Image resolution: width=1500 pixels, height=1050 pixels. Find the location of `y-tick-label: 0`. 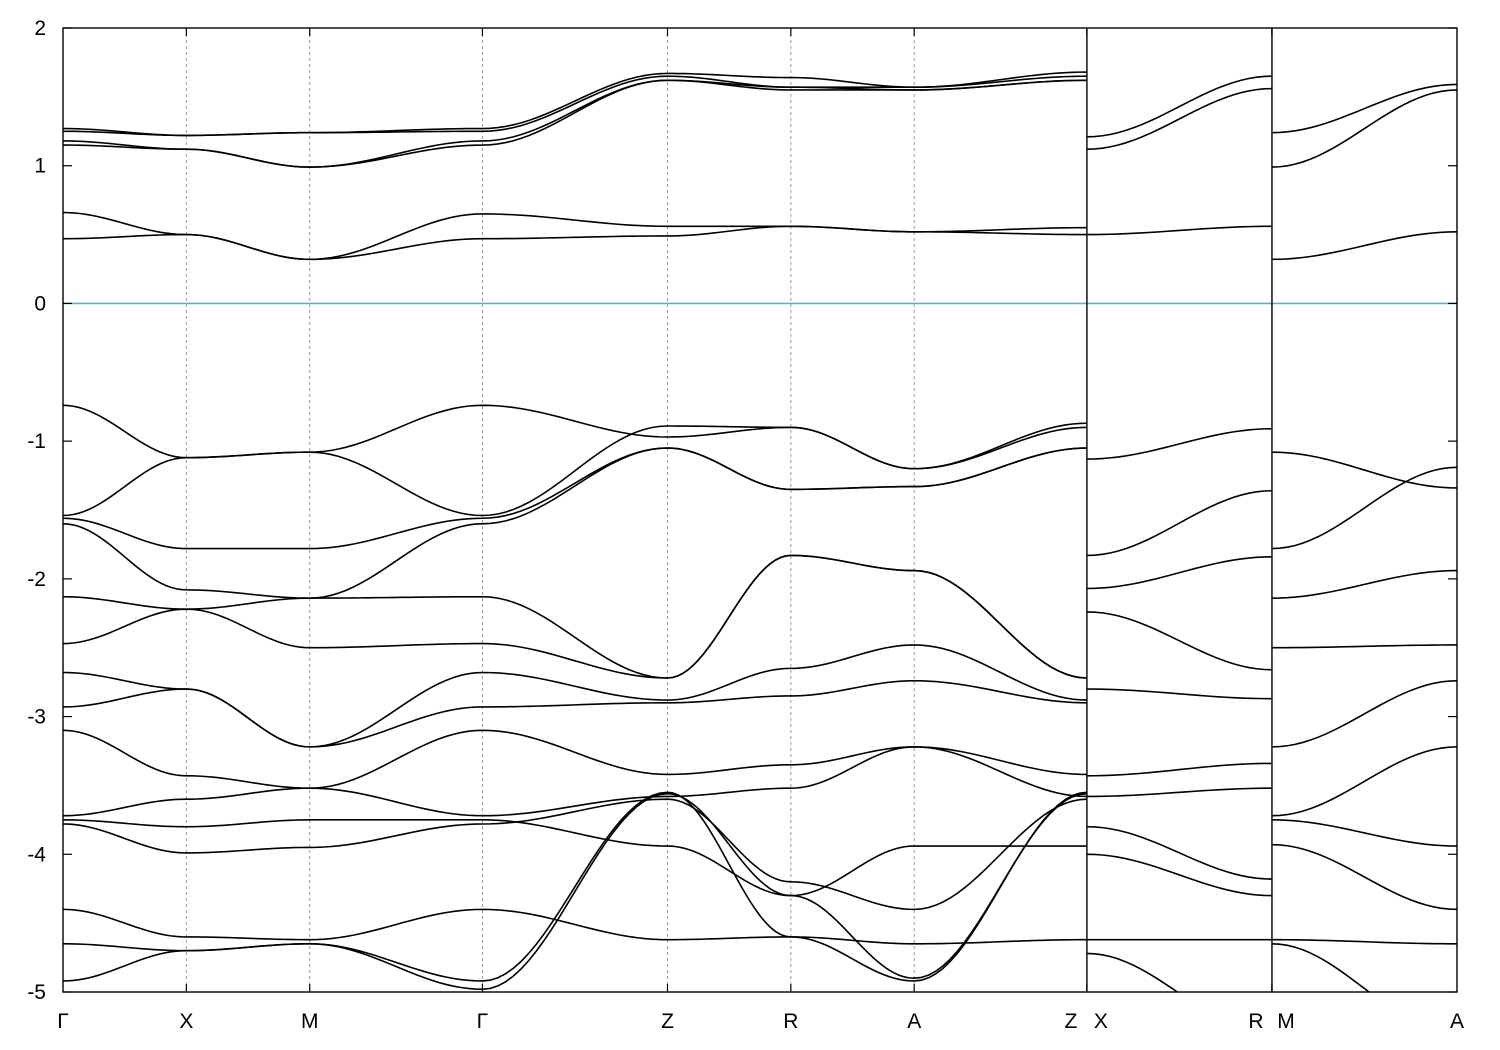

y-tick-label: 0 is located at coordinates (40, 303).